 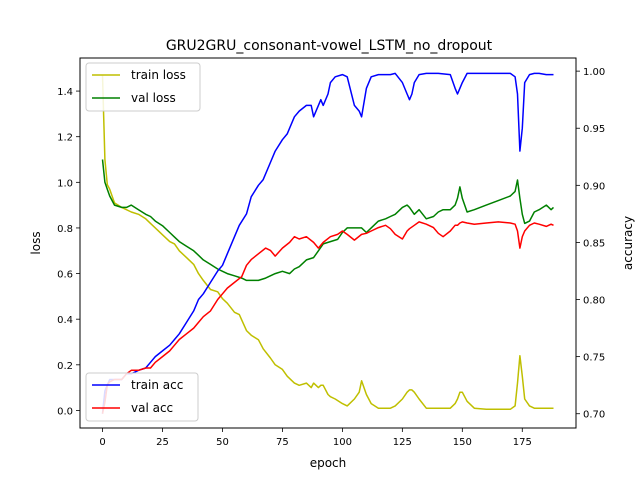 What do you see at coordinates (402, 442) in the screenshot?
I see `x-tick-label: 125` at bounding box center [402, 442].